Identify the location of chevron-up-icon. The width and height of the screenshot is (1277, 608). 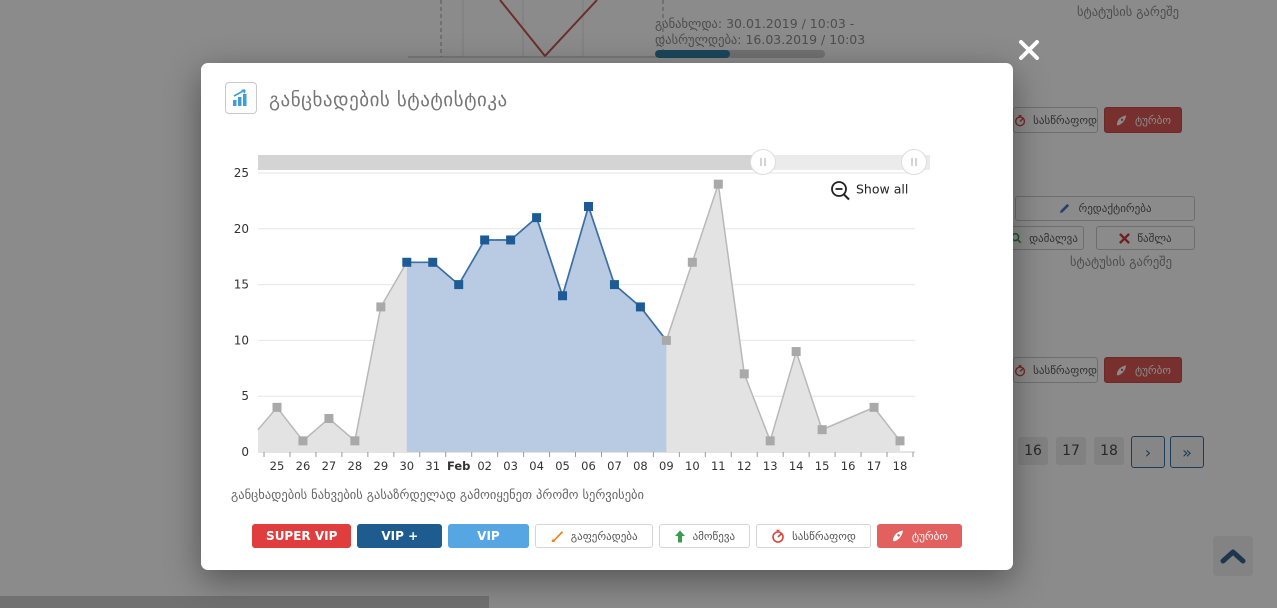
(1233, 556).